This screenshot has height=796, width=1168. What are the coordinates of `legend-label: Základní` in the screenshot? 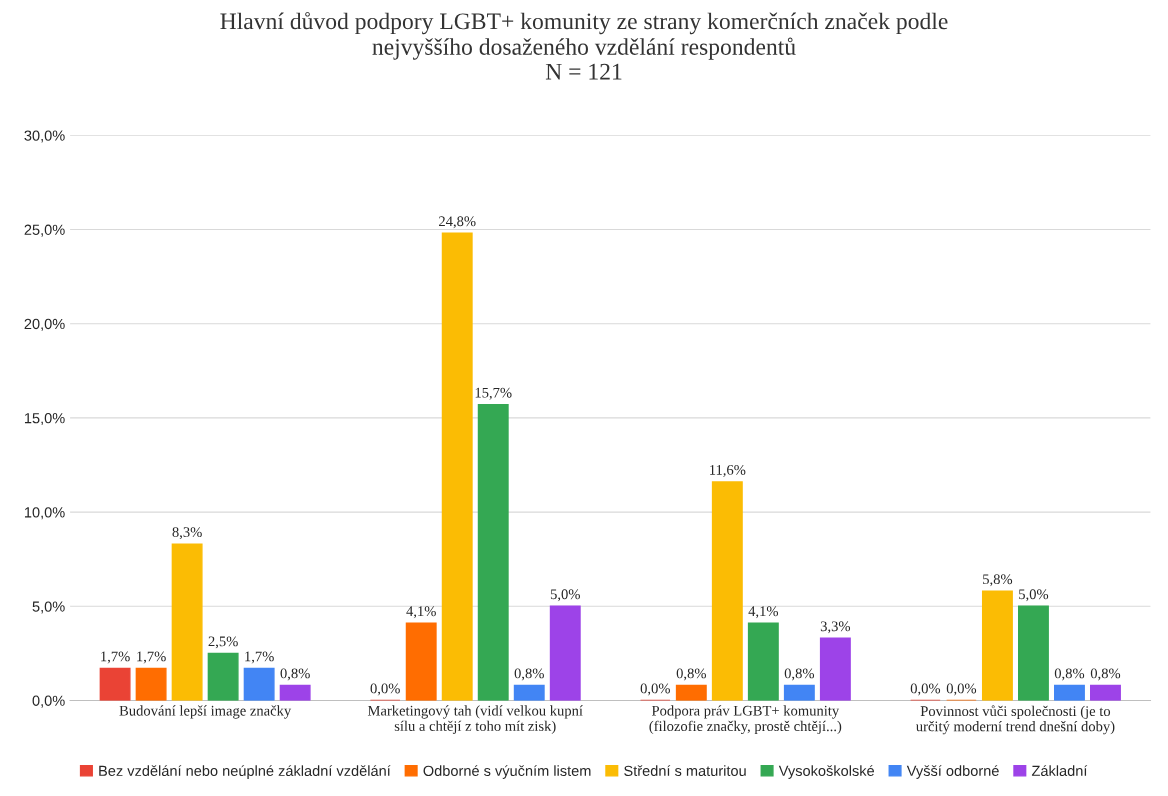 It's located at (1059, 771).